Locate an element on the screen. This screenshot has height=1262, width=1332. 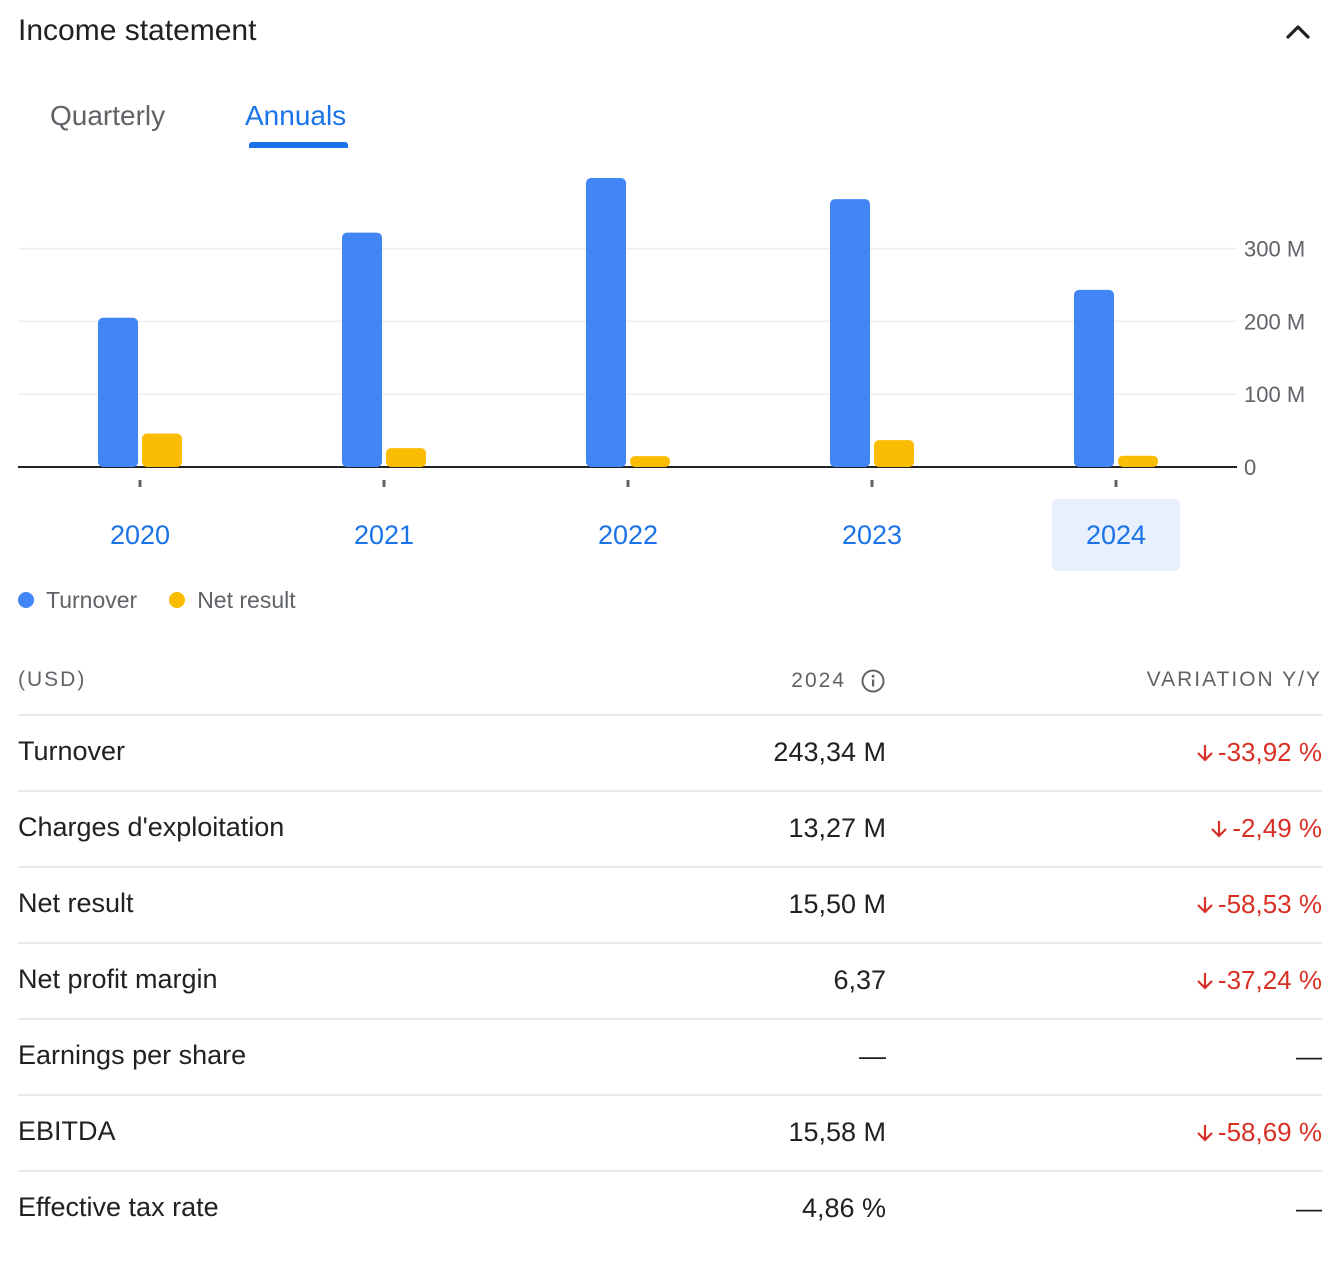
table-row: Earnings per share — — is located at coordinates (670, 1058).